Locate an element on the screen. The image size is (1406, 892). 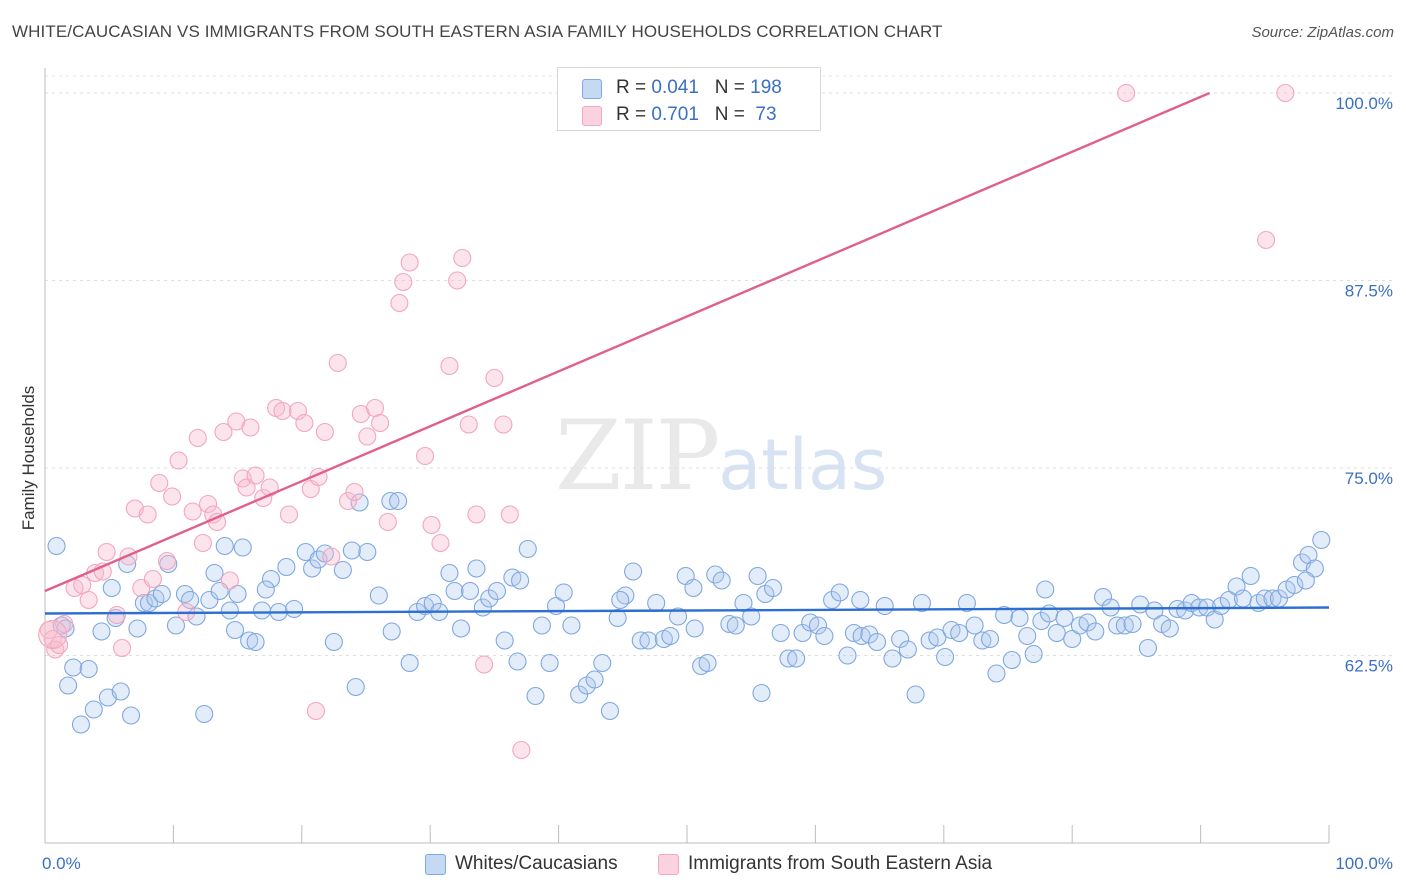
stats-legend-swatch-whites is located at coordinates (592, 89).